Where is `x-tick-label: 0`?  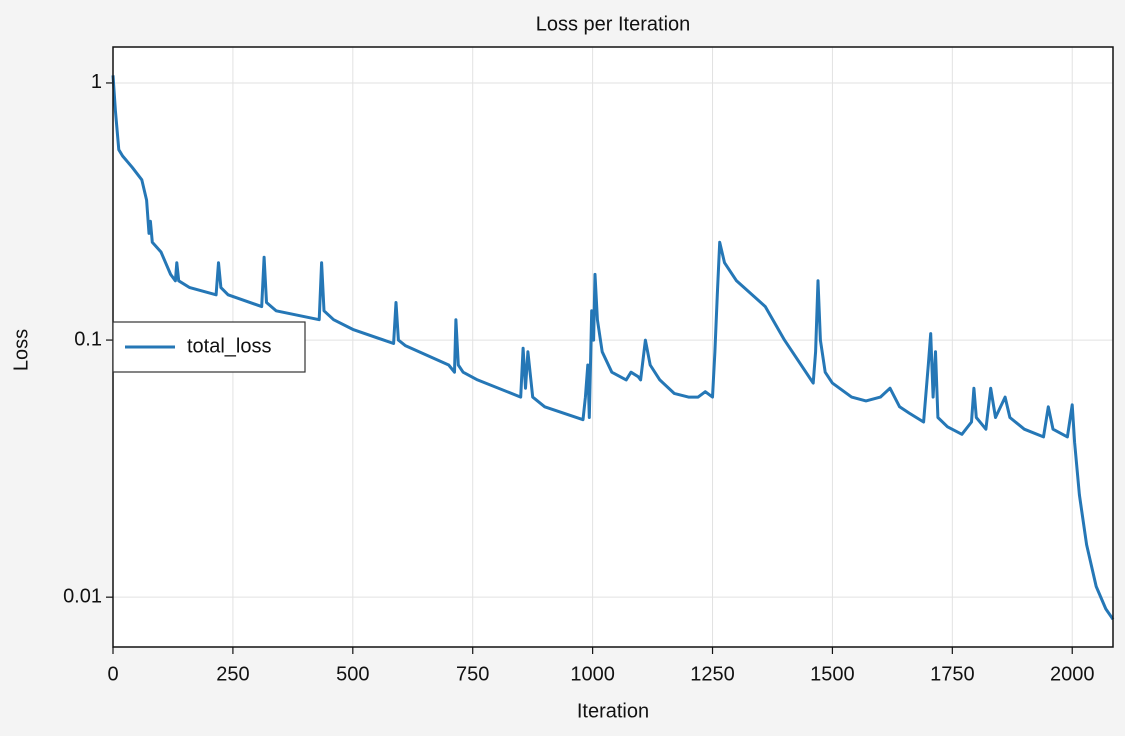 x-tick-label: 0 is located at coordinates (112, 674).